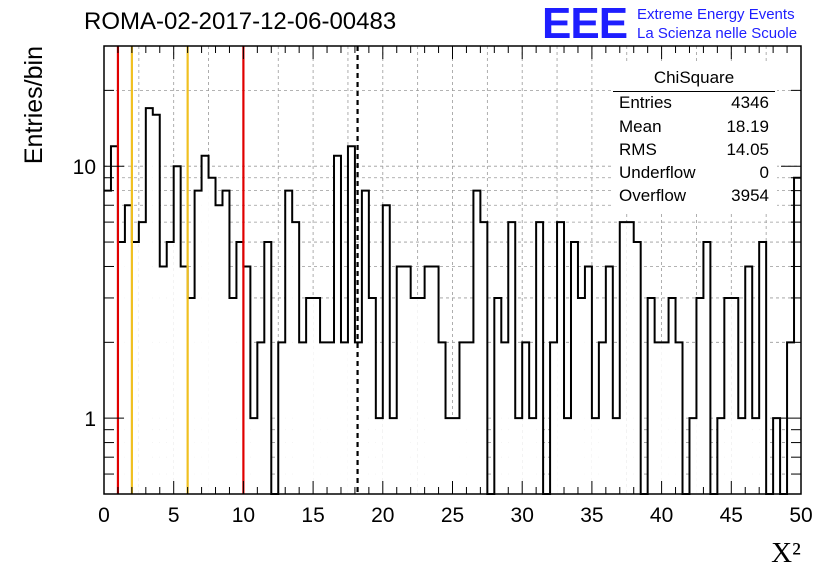 This screenshot has width=836, height=572. What do you see at coordinates (240, 21) in the screenshot?
I see `chart-title: ROMA-02-2017-12-06-00483` at bounding box center [240, 21].